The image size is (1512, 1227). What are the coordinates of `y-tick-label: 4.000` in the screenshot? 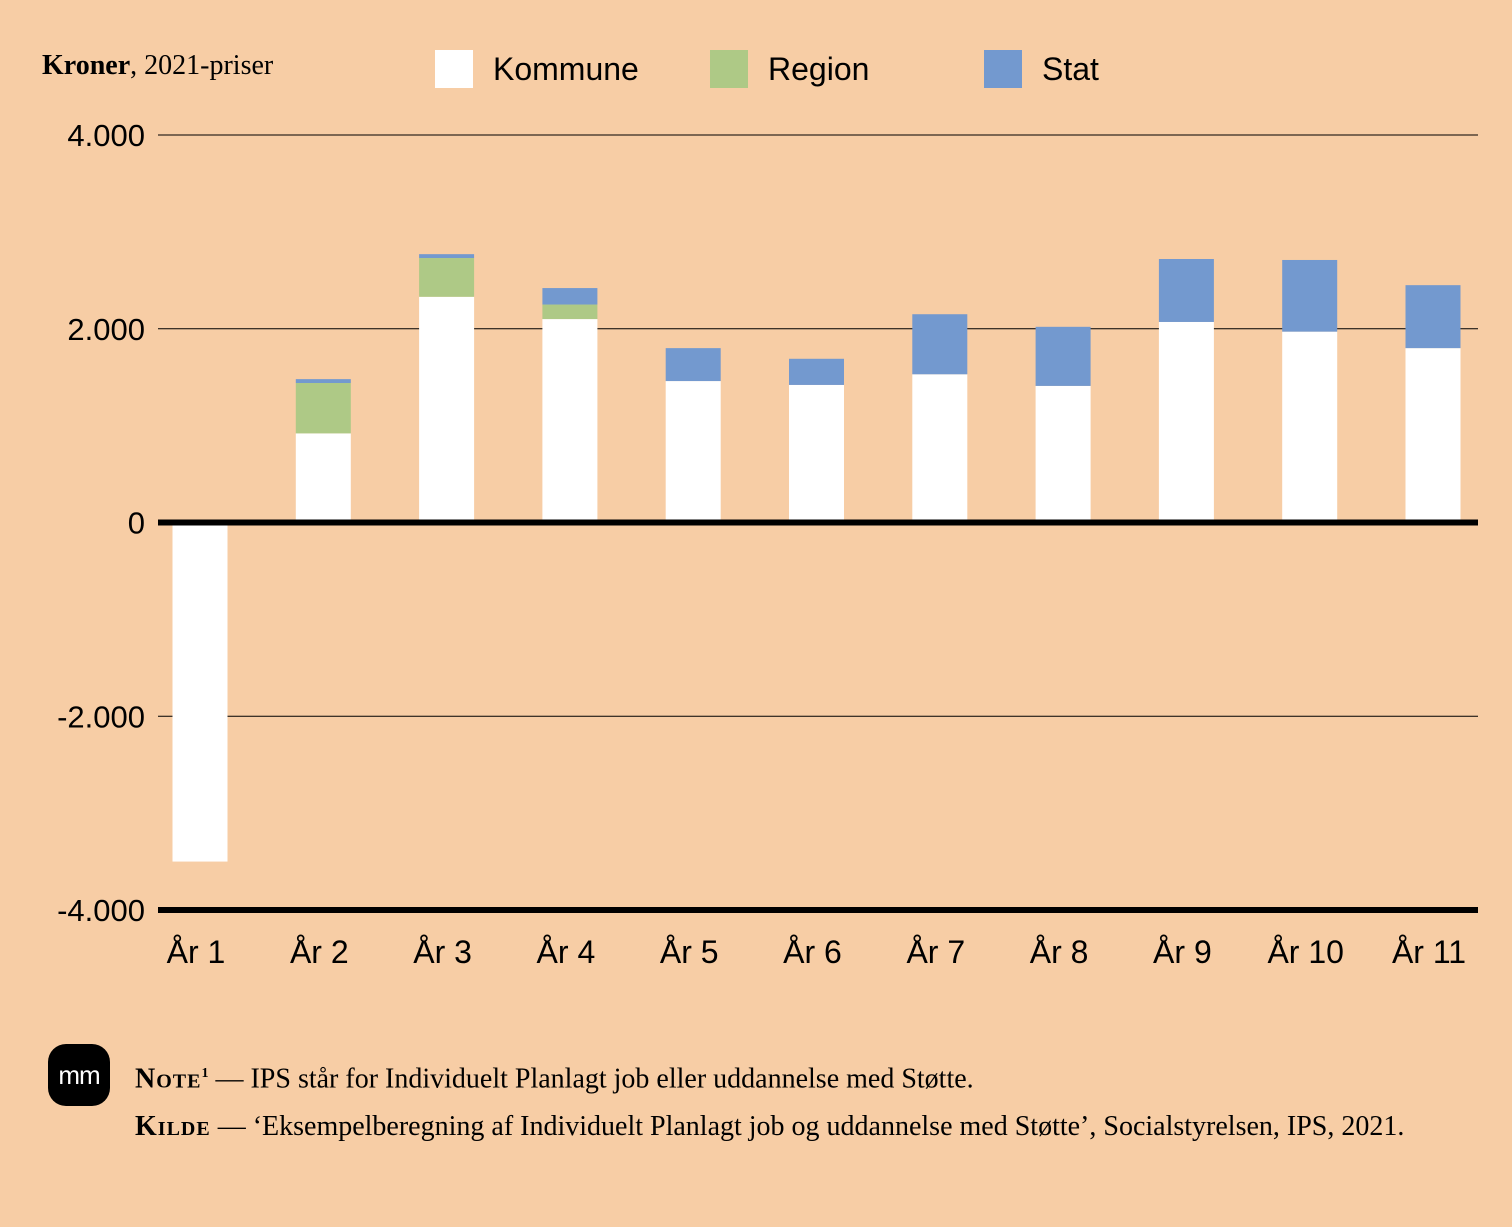 It's located at (106, 135).